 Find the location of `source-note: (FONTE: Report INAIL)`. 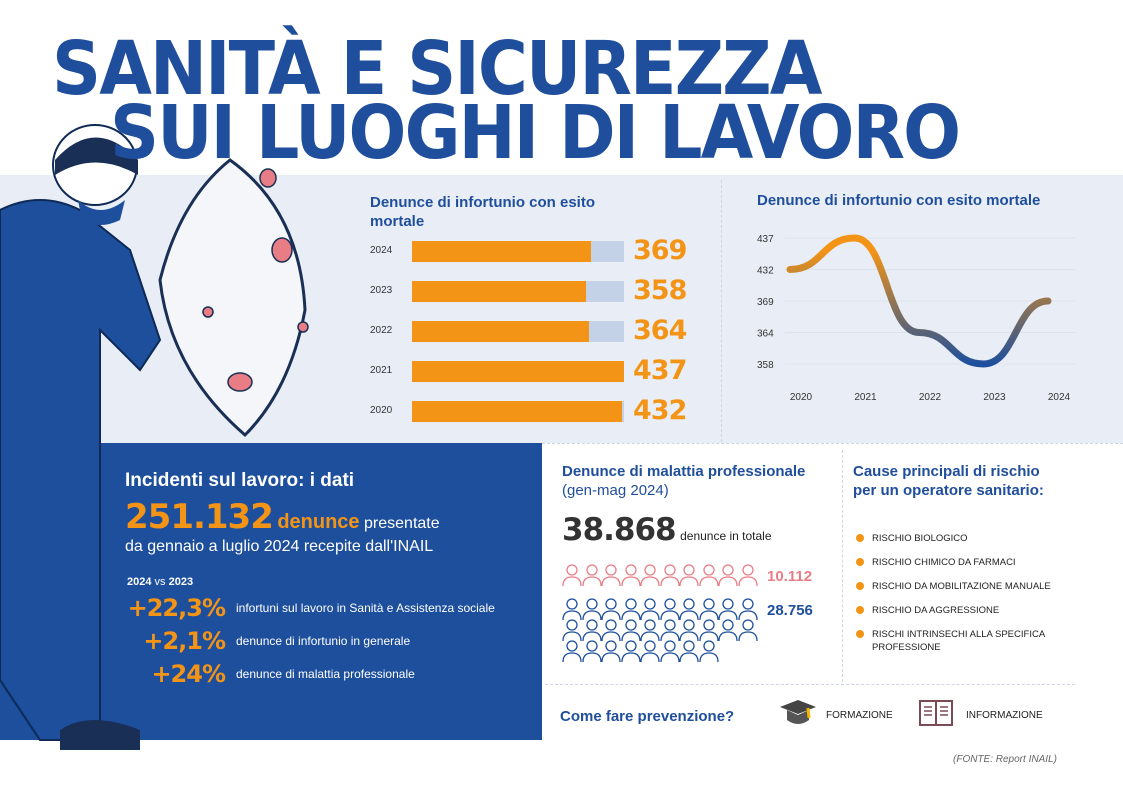

source-note: (FONTE: Report INAIL) is located at coordinates (1005, 759).